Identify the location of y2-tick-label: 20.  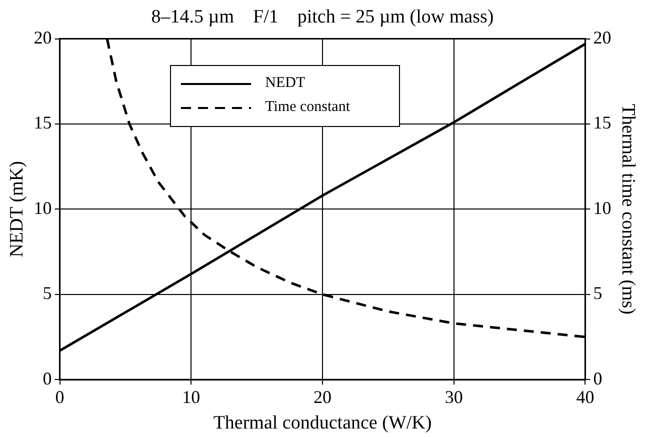
(602, 38).